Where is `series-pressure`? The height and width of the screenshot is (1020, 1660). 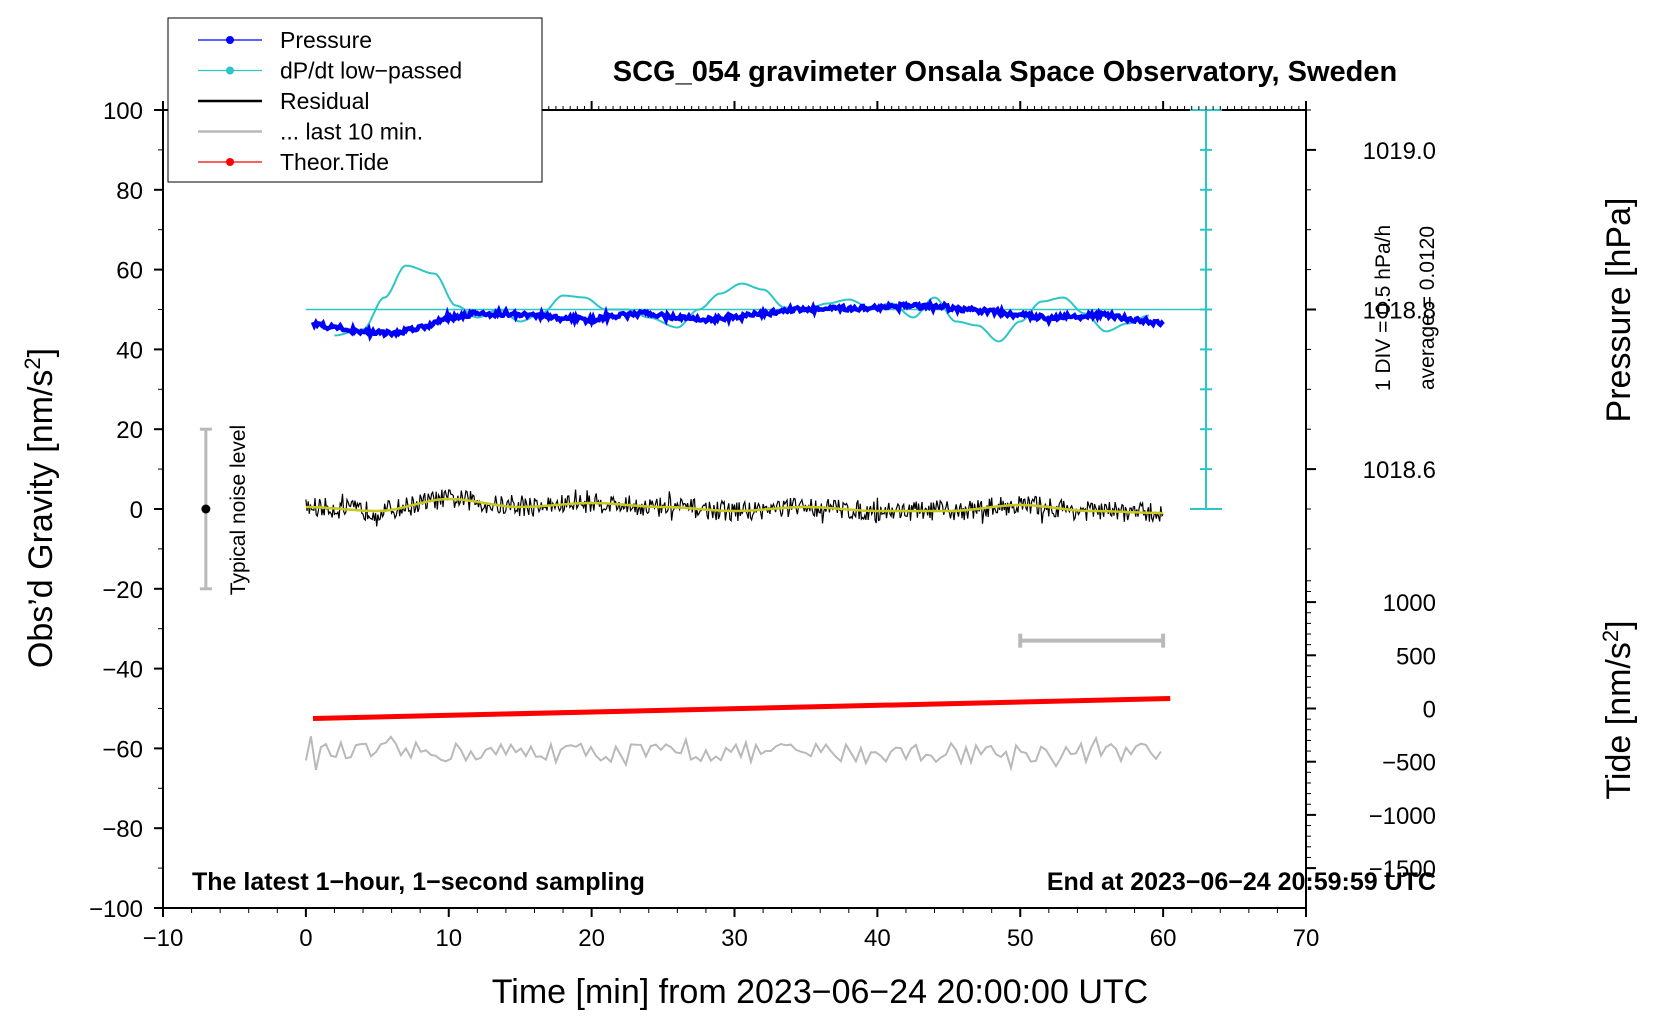
series-pressure is located at coordinates (737, 320).